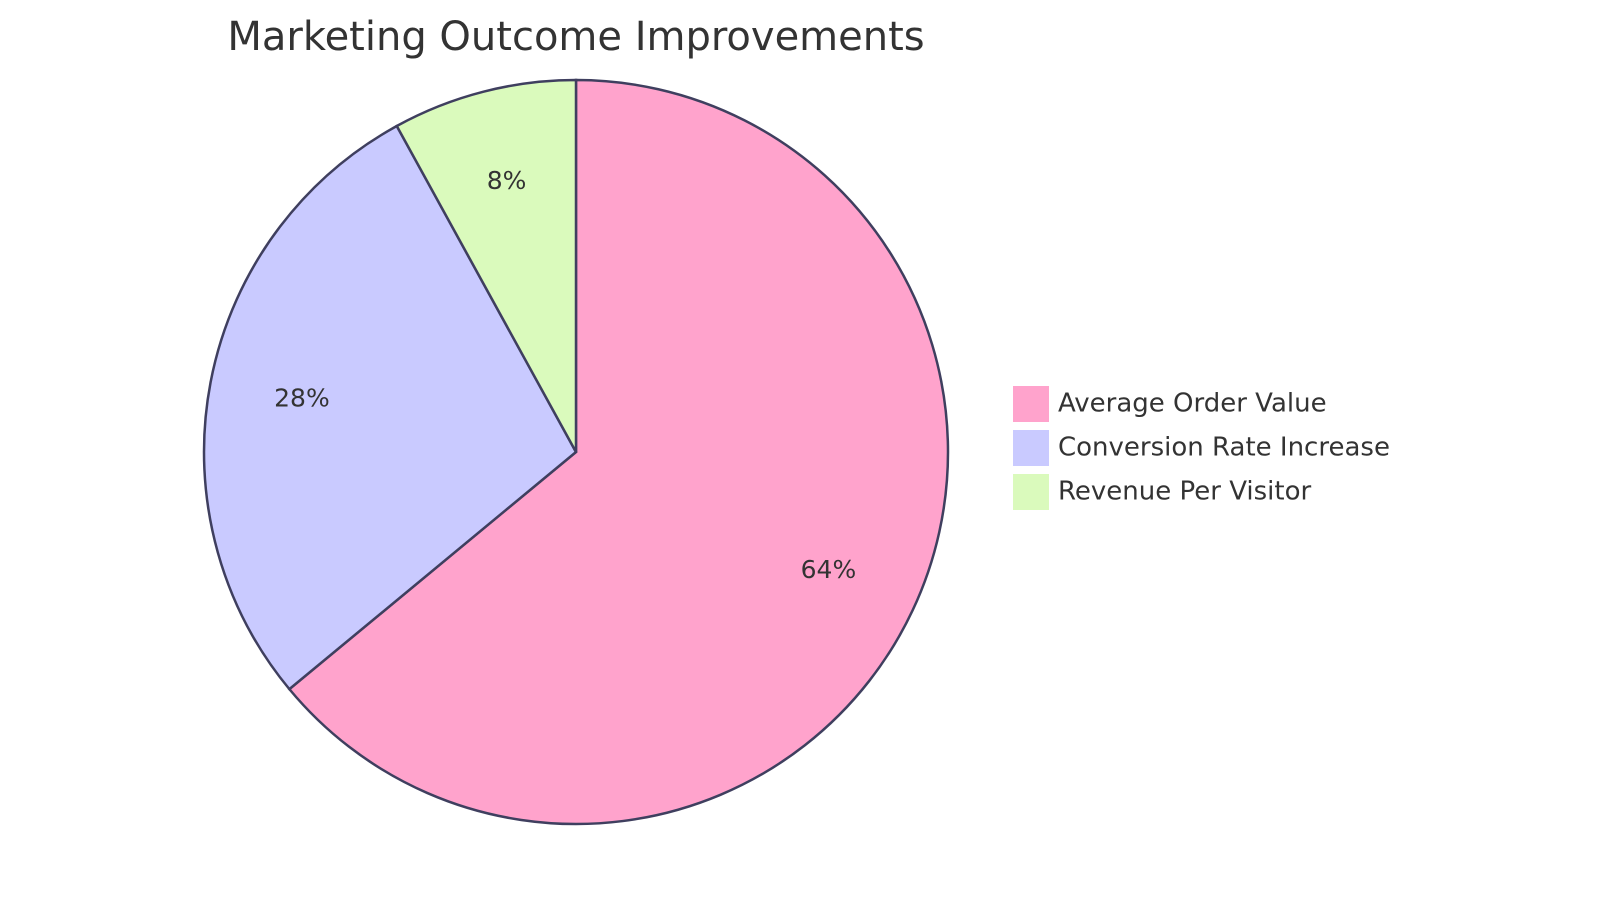 The height and width of the screenshot is (903, 1600). Describe the element at coordinates (829, 569) in the screenshot. I see `slice-label-average-order-value: 64%` at that location.